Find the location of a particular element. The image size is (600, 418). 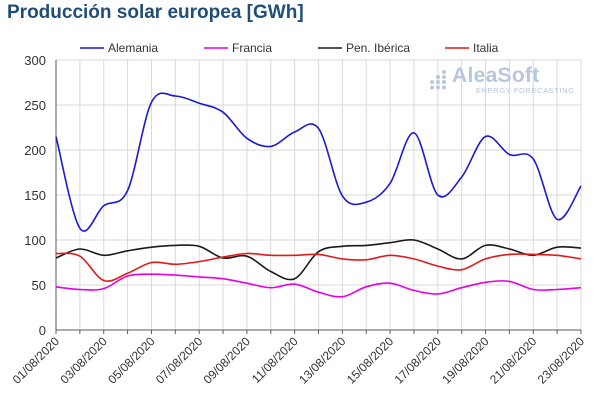

y-tick-label: 50 is located at coordinates (39, 285).